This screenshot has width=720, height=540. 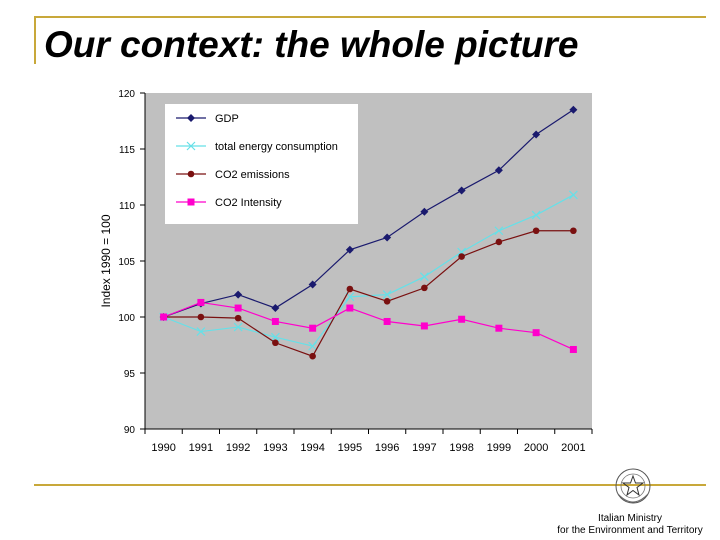 I want to click on x-tick-label: 2001, so click(x=573, y=448).